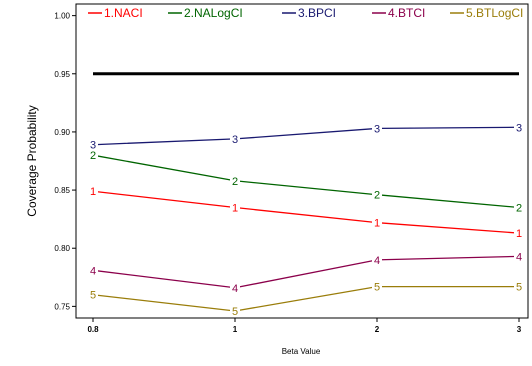 The image size is (532, 366). I want to click on x-axis: 0.8 1 2 3, so click(304, 326).